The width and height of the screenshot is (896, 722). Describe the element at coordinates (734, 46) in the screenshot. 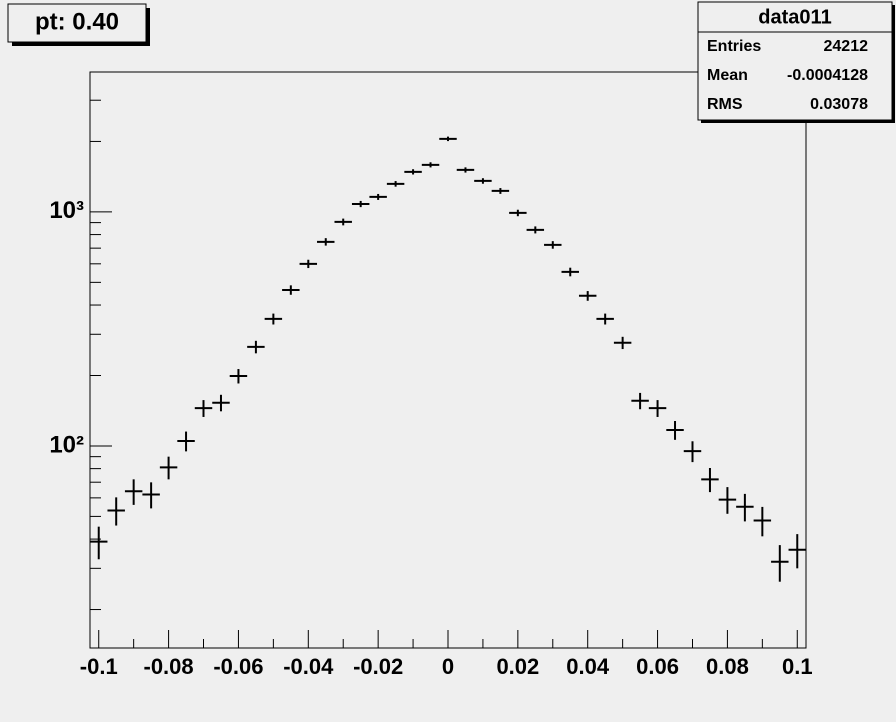

I see `stats-label: Entries` at that location.